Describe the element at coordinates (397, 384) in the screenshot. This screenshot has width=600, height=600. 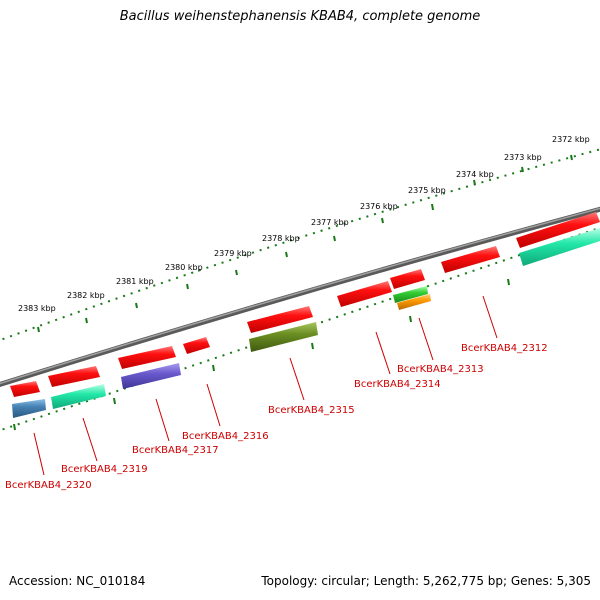
I see `gene-label-2314: BcerKBAB4_2314` at that location.